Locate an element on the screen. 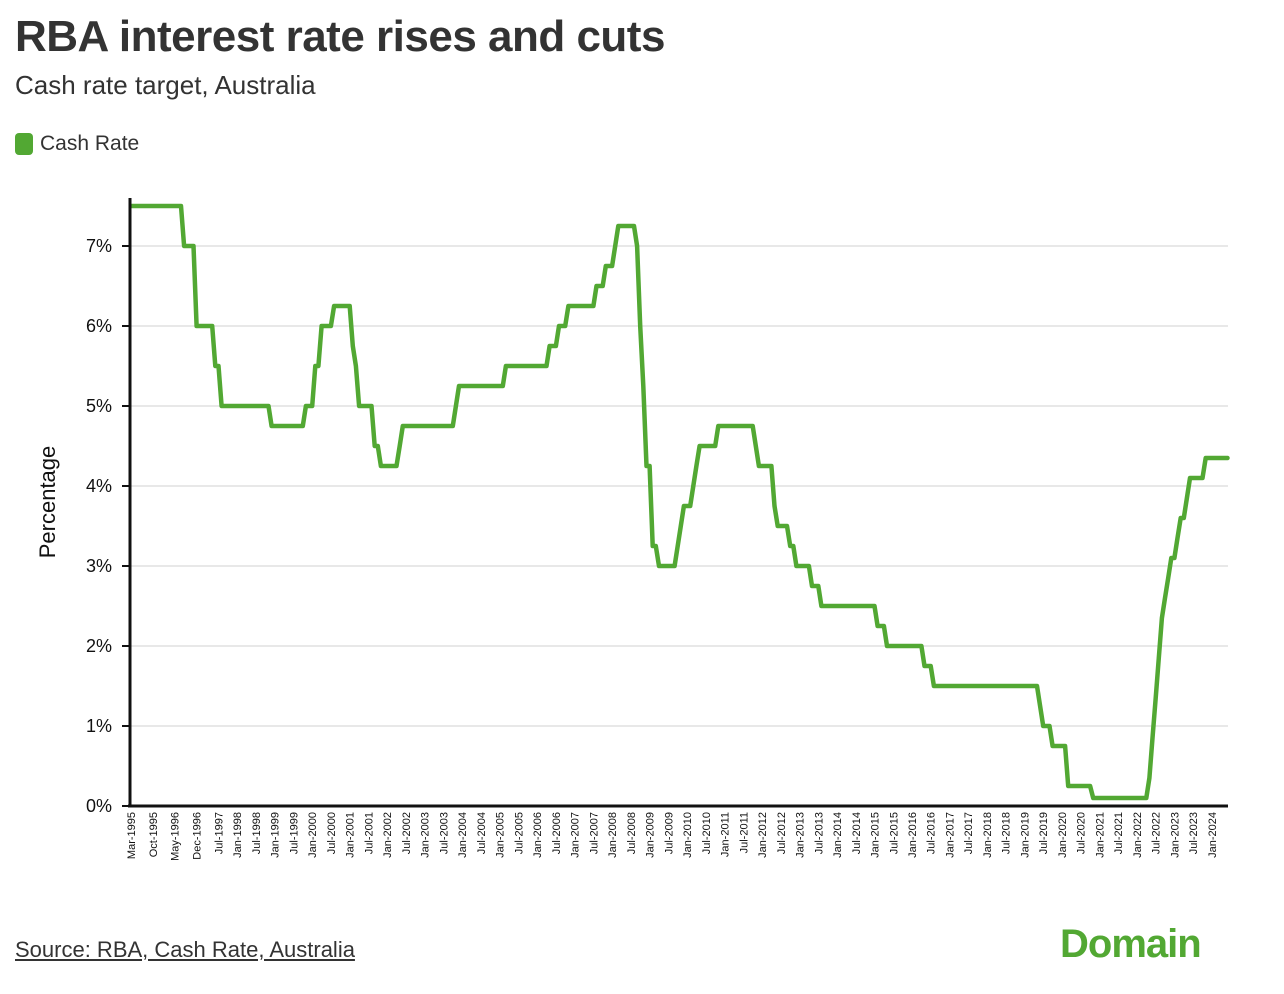 The height and width of the screenshot is (994, 1284). x-tick-label: Jan-1998 is located at coordinates (238, 835).